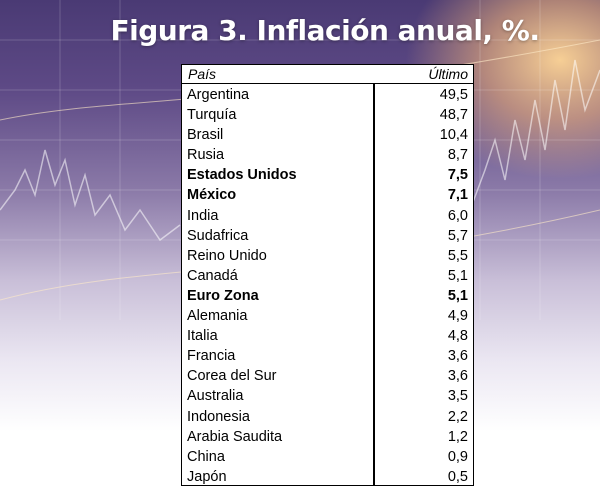 This screenshot has width=600, height=502. I want to click on table-header: País Último, so click(327, 74).